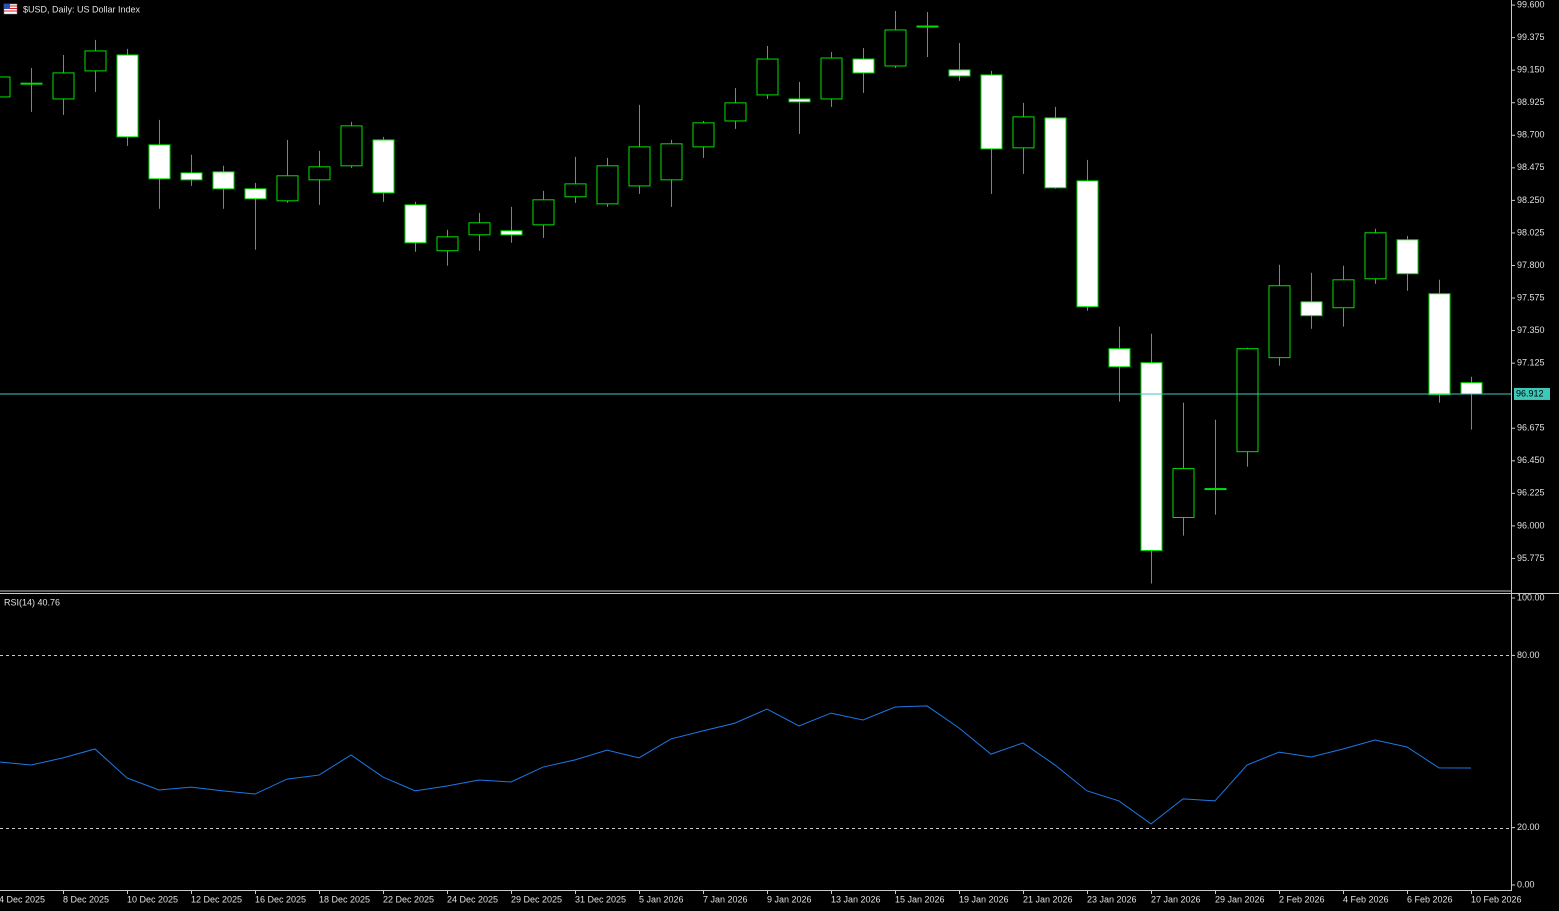 The height and width of the screenshot is (911, 1559). Describe the element at coordinates (1531, 558) in the screenshot. I see `y-tick-label: 95.775` at that location.